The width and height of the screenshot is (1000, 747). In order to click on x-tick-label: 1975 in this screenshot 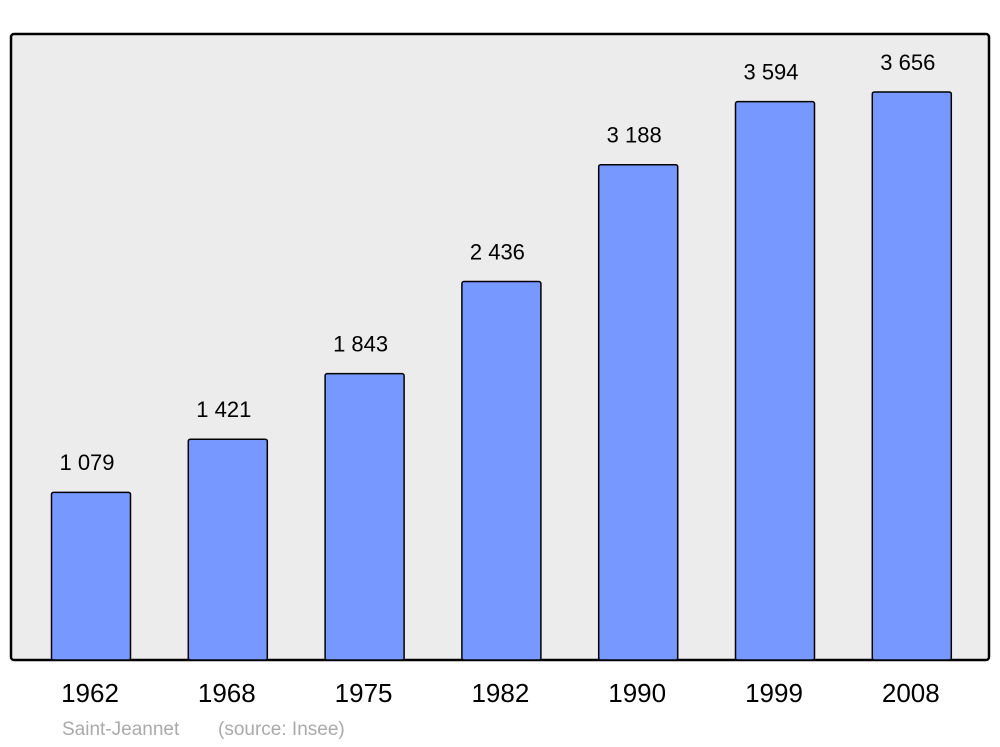, I will do `click(364, 693)`.